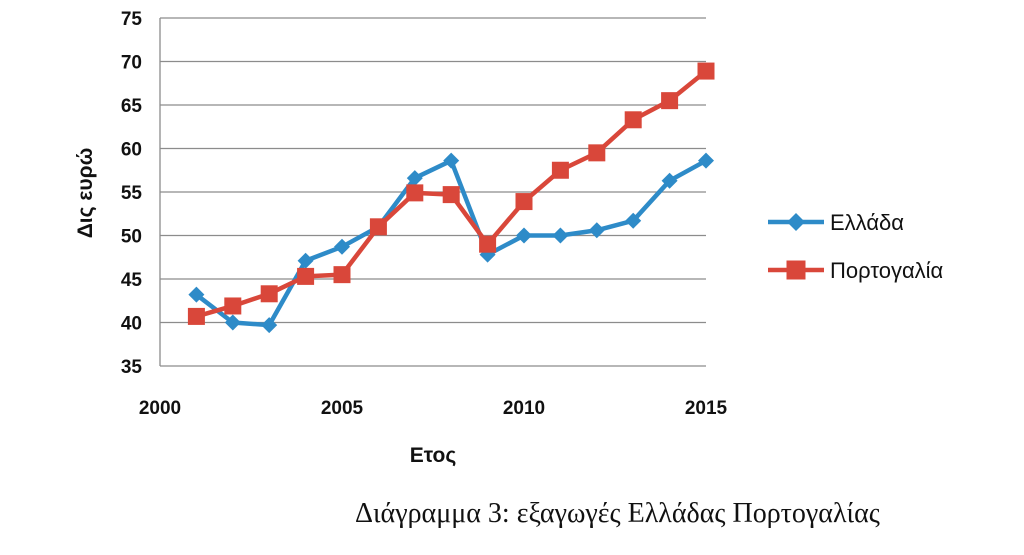  What do you see at coordinates (433, 455) in the screenshot?
I see `x-axis-title: Ετος` at bounding box center [433, 455].